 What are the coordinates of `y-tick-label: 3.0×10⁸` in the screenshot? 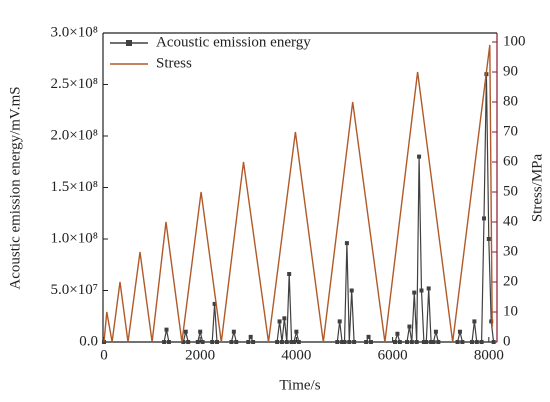 It's located at (74, 32).